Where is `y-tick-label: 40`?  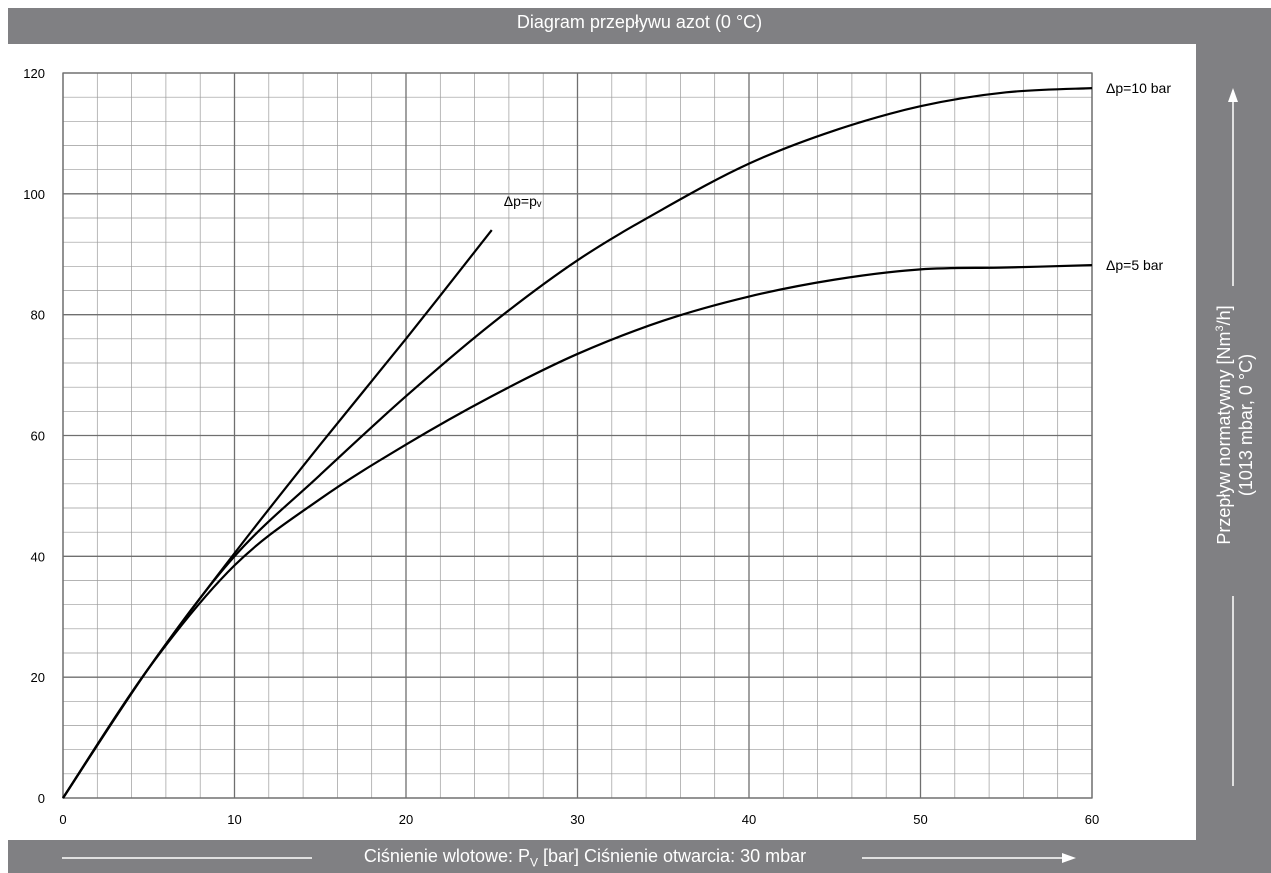
y-tick-label: 40 is located at coordinates (38, 556).